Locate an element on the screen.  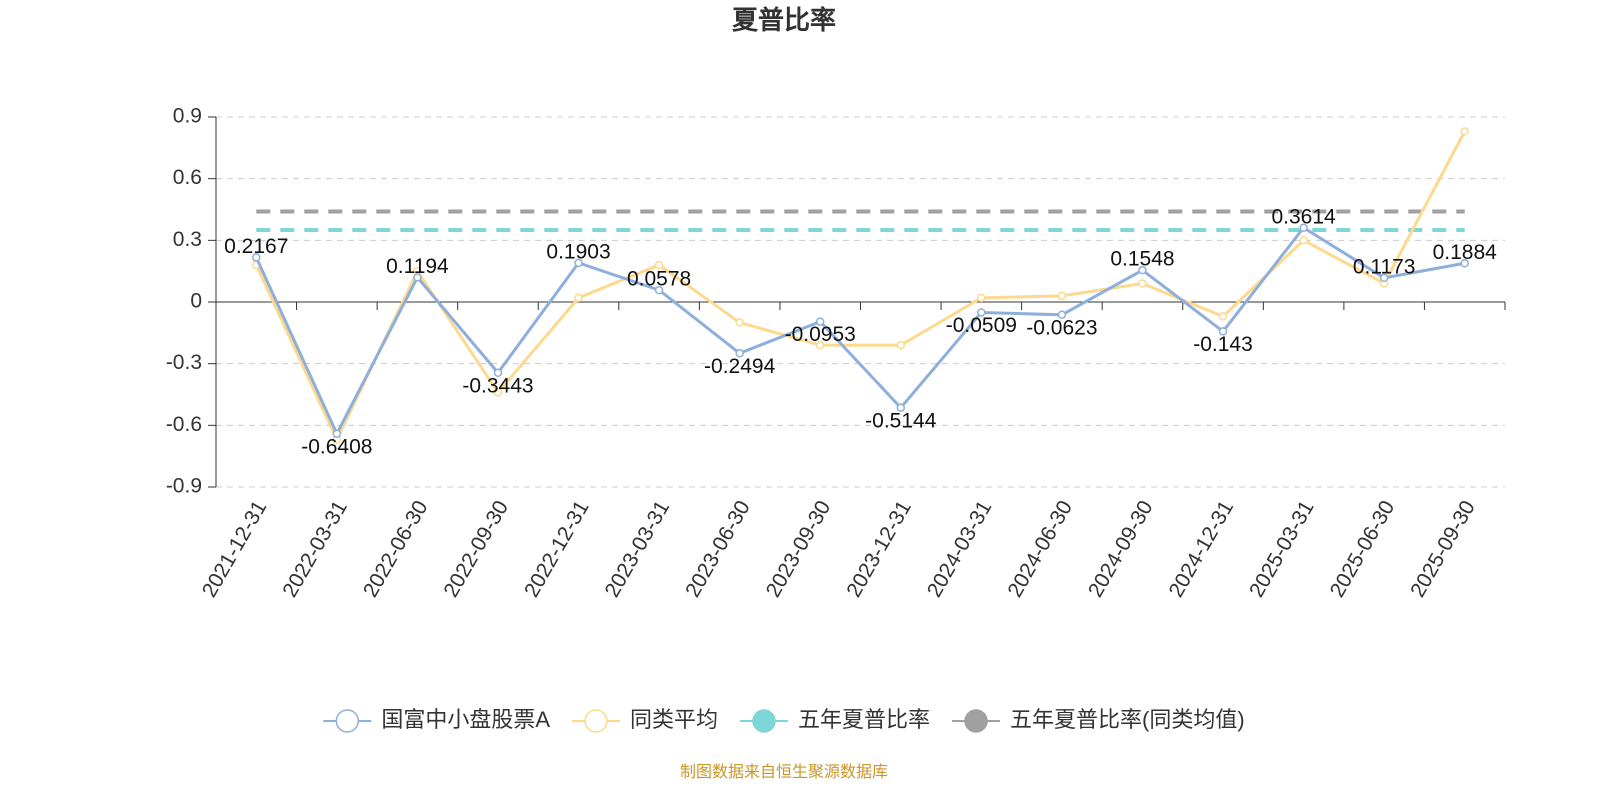
x-tick-label: 2024-09-30 is located at coordinates (1121, 549).